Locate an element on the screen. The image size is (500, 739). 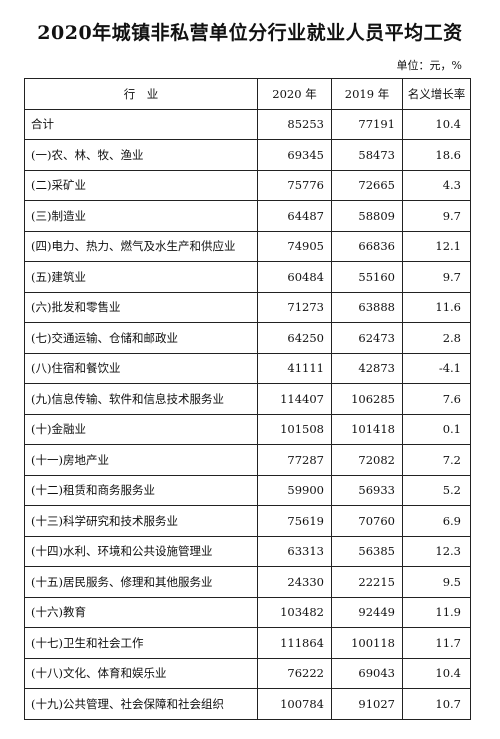
table-row: (十八)文化、体育和娱乐业 76222 69043 10.4 is located at coordinates (247, 673).